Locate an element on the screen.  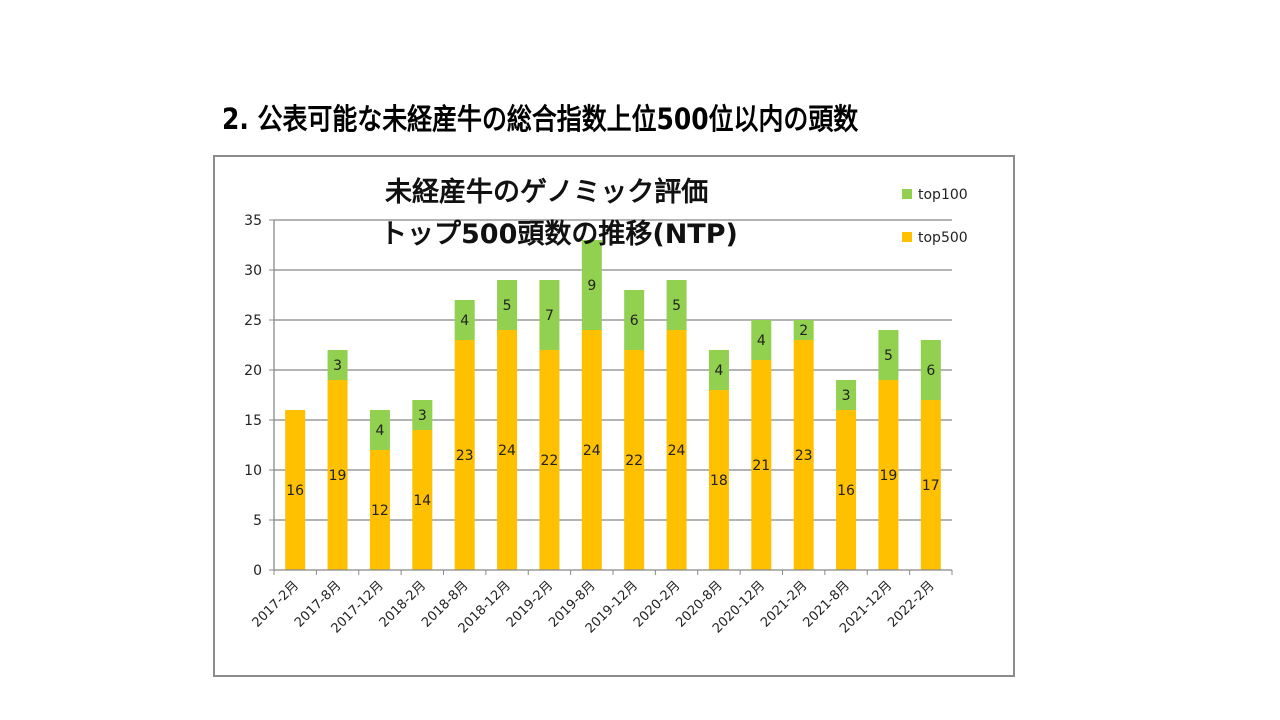
y-tick-label: 35 is located at coordinates (253, 221).